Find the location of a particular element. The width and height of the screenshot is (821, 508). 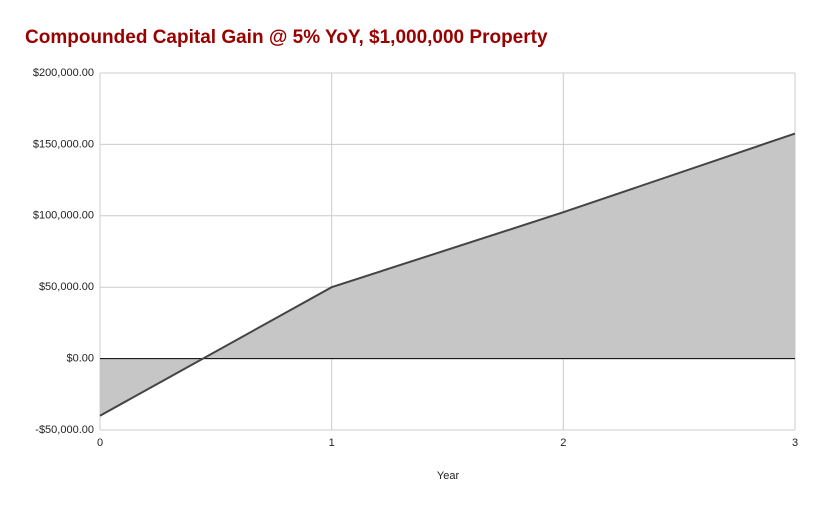

y-tick-label: $200,000.00 is located at coordinates (63, 73).